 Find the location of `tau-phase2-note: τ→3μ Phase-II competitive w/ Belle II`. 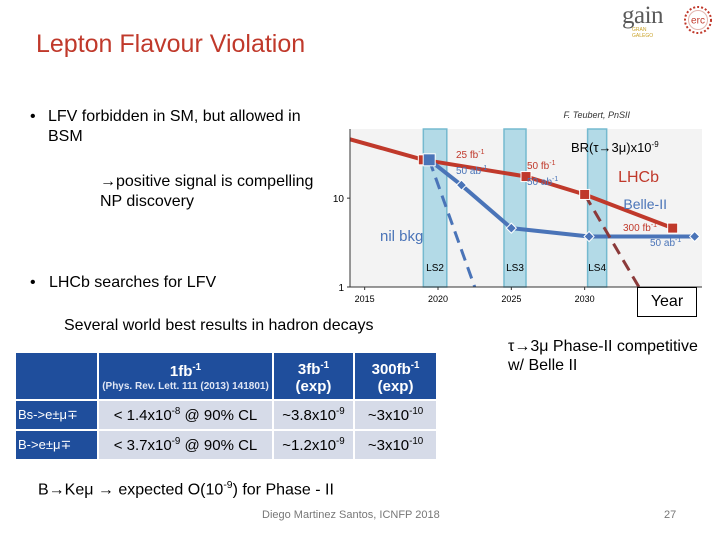

tau-phase2-note: τ→3μ Phase-II competitive w/ Belle II is located at coordinates (608, 356).